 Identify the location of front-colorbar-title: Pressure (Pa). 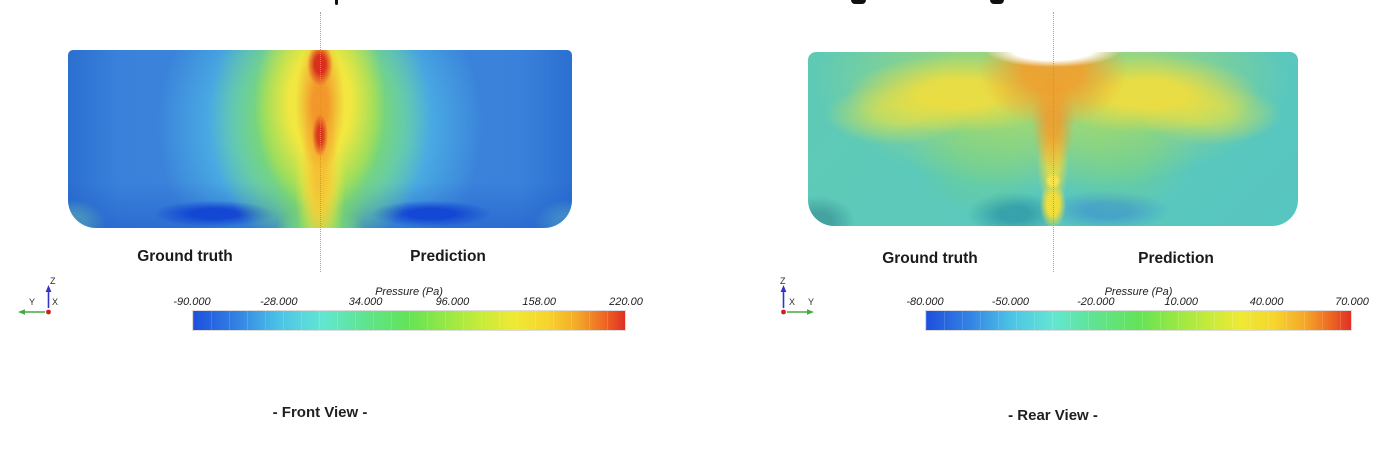
(409, 292).